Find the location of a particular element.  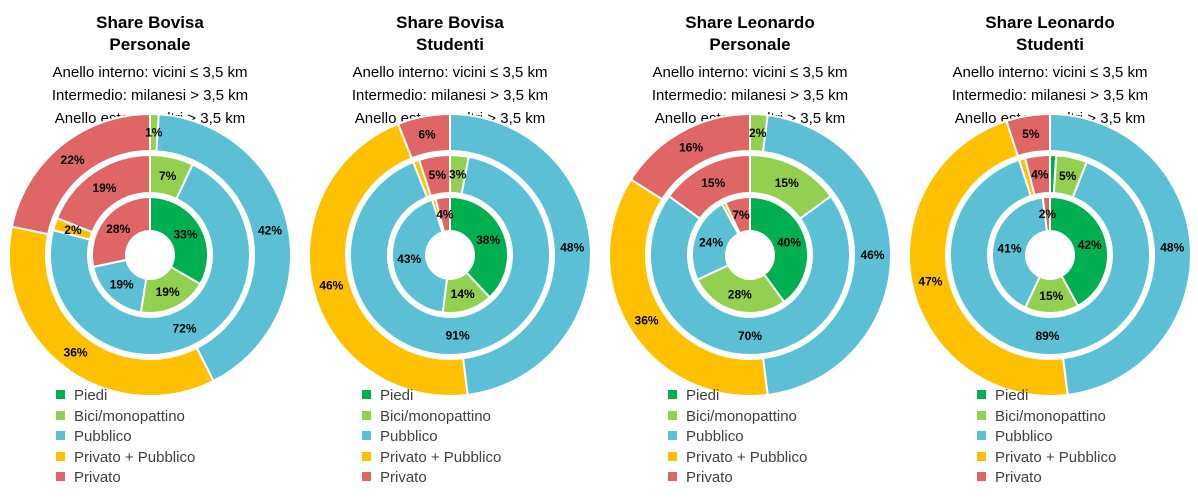

data-label: 89% is located at coordinates (1047, 336).